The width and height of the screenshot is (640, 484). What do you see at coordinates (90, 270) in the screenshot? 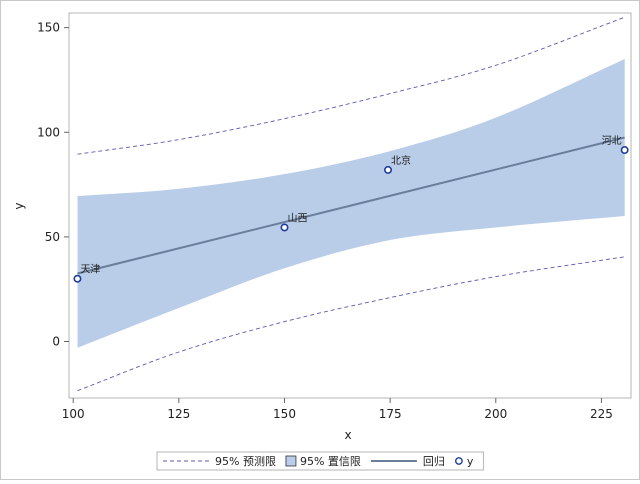
I see `point-label-0: 天津` at bounding box center [90, 270].